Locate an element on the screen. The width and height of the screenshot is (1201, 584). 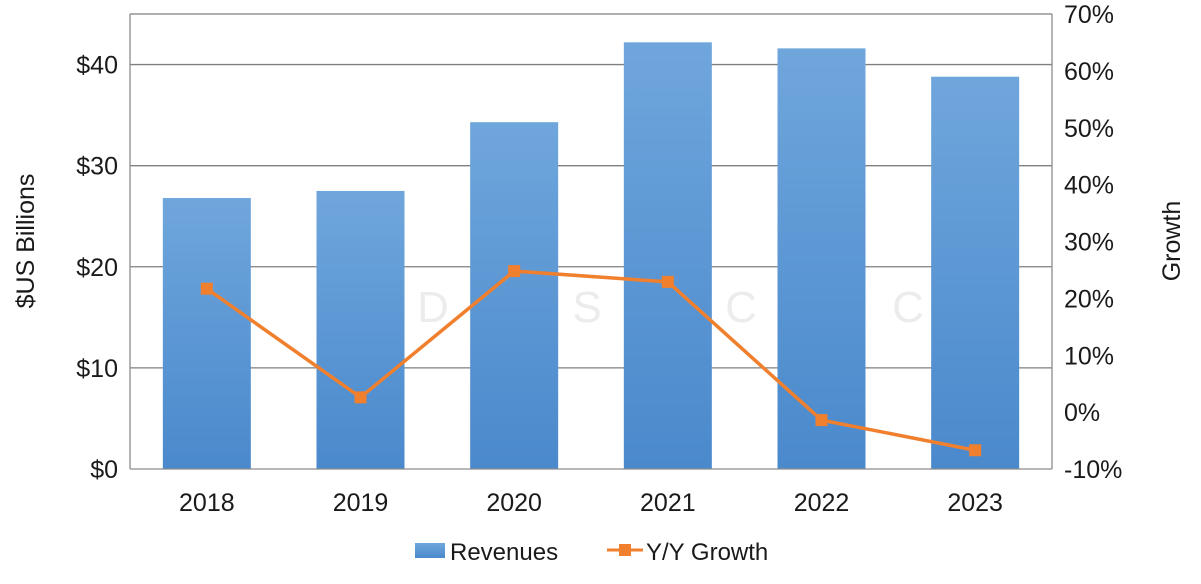
y-tick-label: $40 is located at coordinates (97, 66).